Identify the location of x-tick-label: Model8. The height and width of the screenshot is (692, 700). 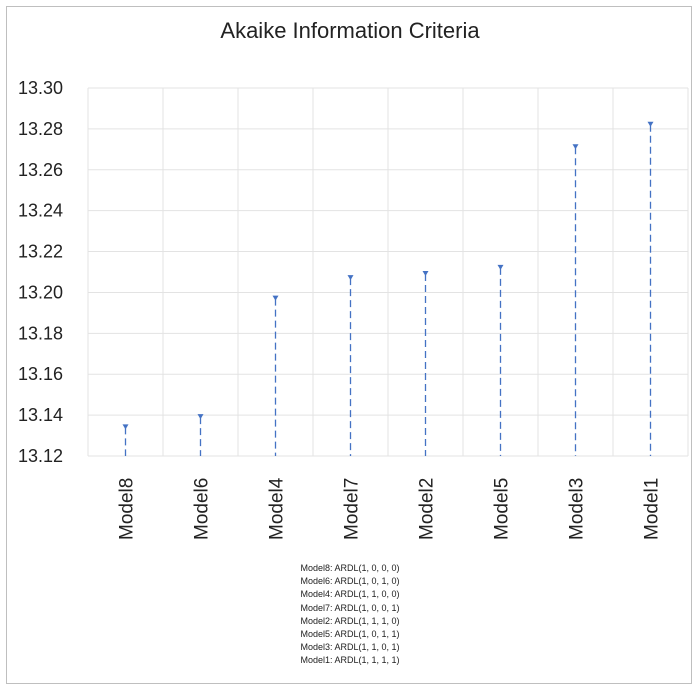
(127, 509).